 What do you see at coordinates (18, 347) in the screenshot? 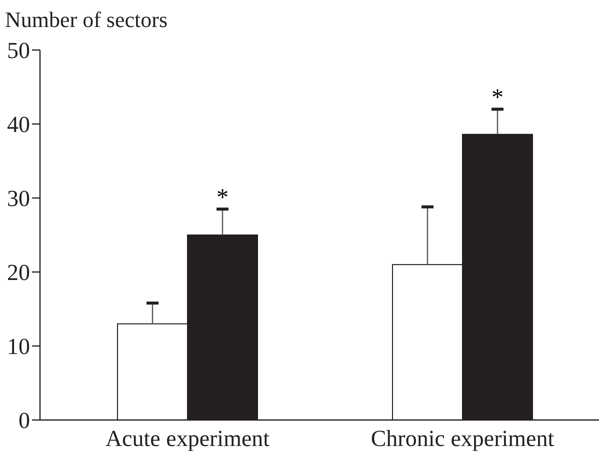
I see `y-tick-label: 10` at bounding box center [18, 347].